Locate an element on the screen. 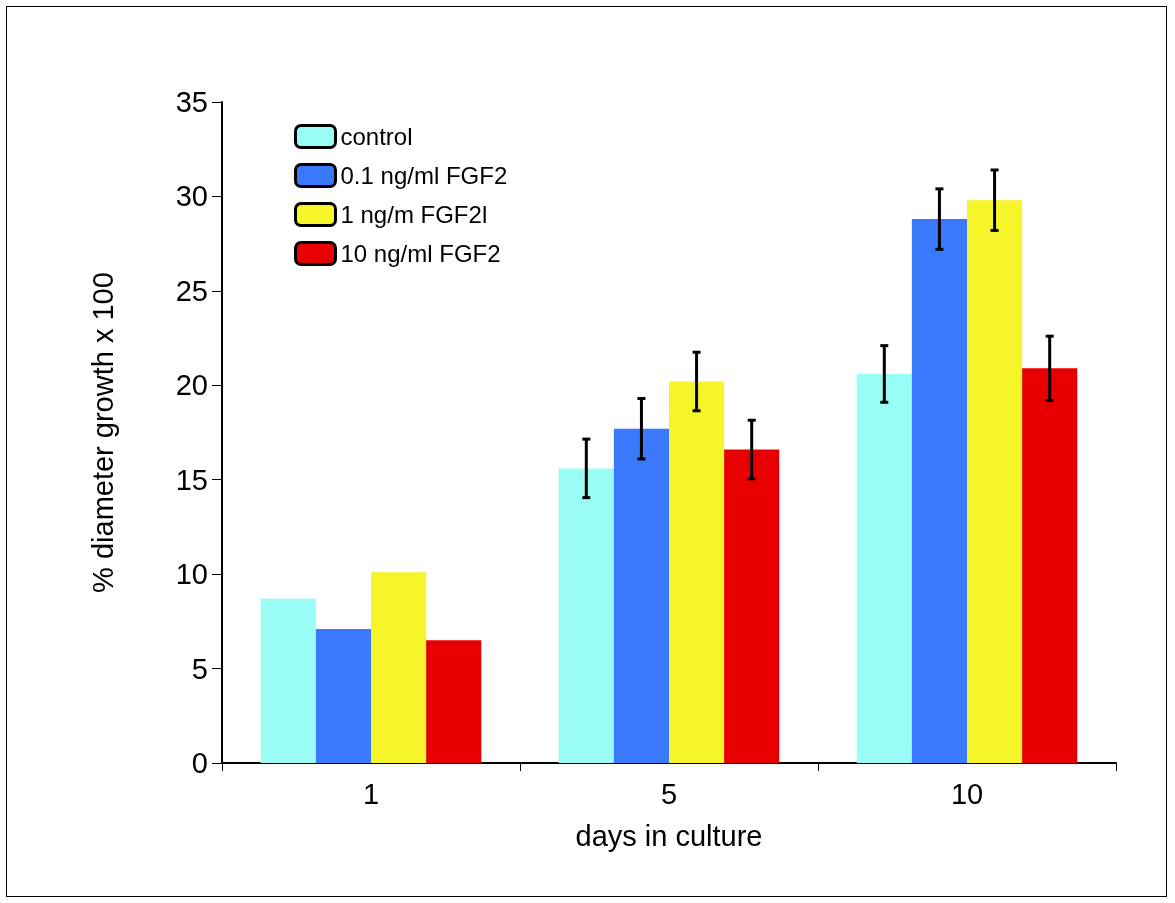 The height and width of the screenshot is (903, 1175). y-tick-label: 15 is located at coordinates (191, 479).